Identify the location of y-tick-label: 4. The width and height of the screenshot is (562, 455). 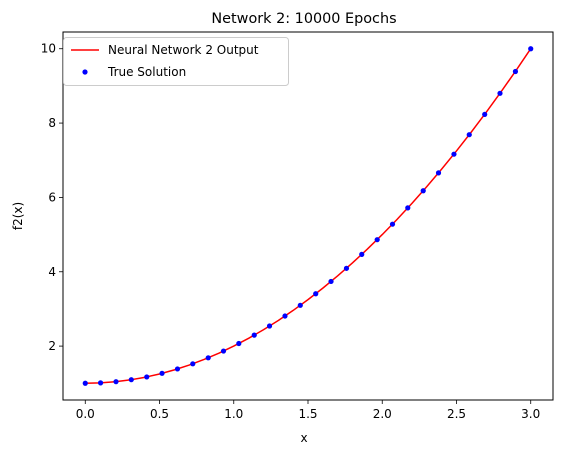
(52, 272).